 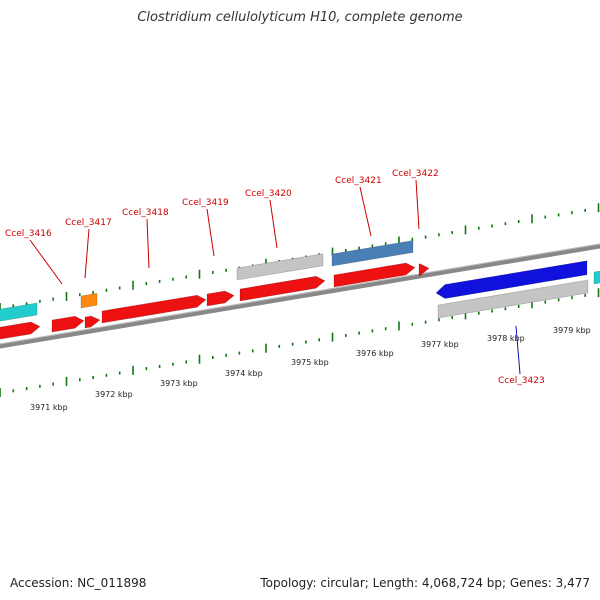 What do you see at coordinates (440, 344) in the screenshot?
I see `kbp-label: 3977 kbp` at bounding box center [440, 344].